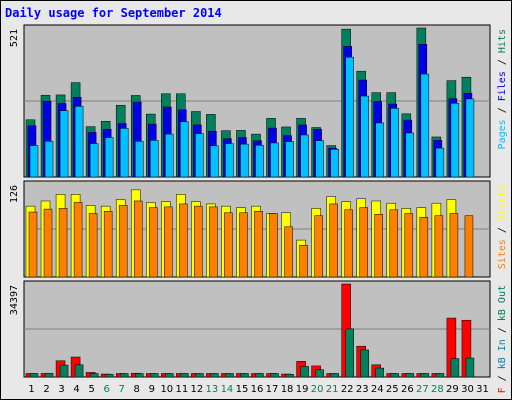 The height and width of the screenshot is (400, 512). What do you see at coordinates (502, 89) in the screenshot?
I see `legend-hits-files-pages: Pages / Files / Hits` at bounding box center [502, 89].